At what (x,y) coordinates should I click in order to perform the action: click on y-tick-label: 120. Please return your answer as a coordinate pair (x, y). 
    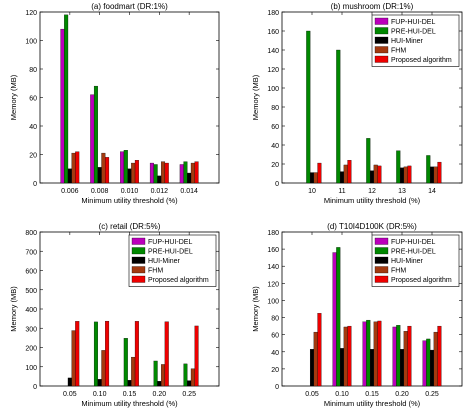
    Looking at the image, I should click on (273, 284).